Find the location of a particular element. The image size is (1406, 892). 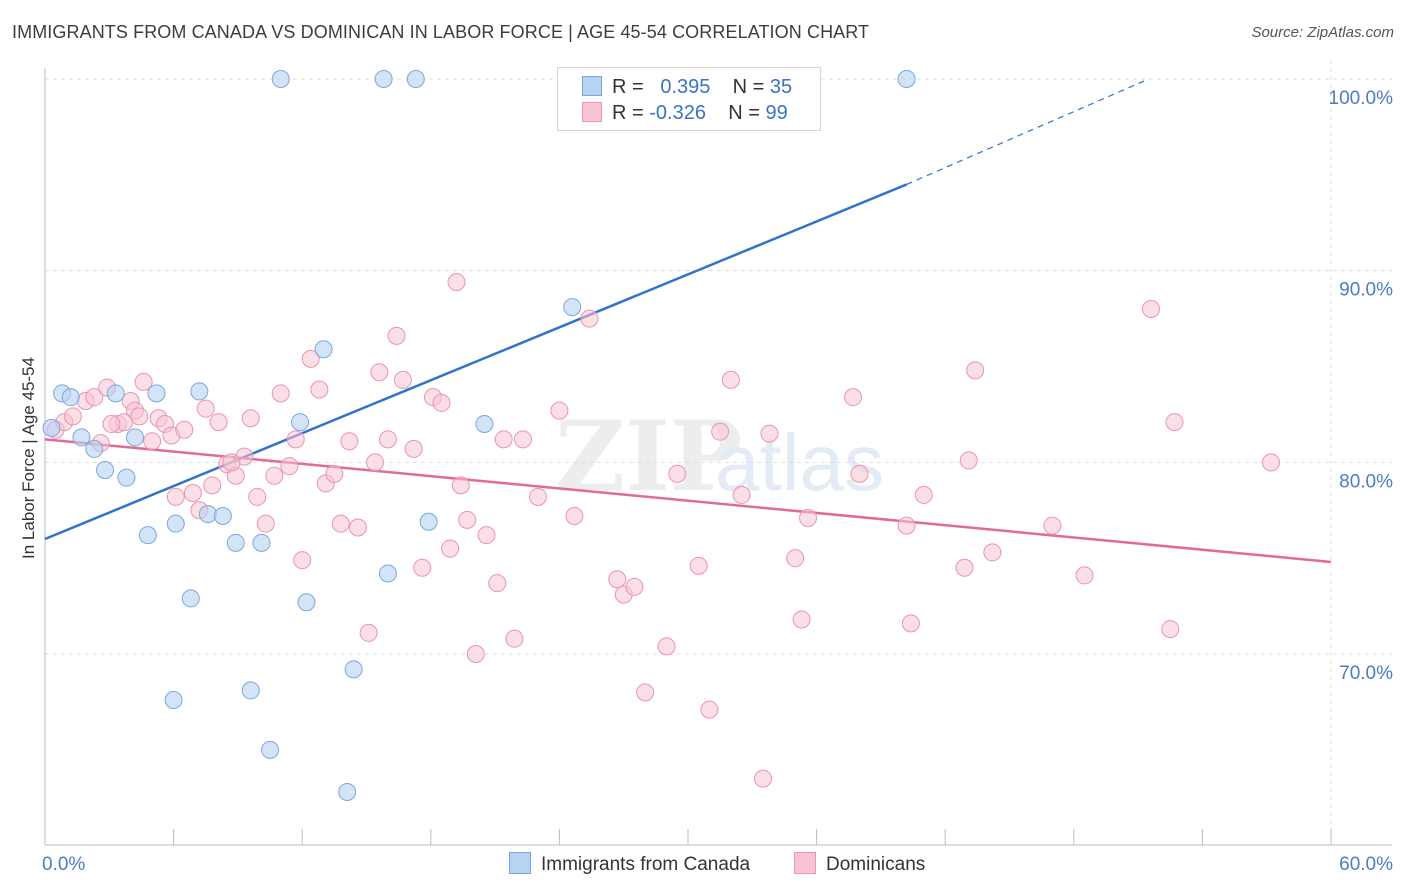

bottom-legend-dominicans: Dominicans is located at coordinates (859, 864).